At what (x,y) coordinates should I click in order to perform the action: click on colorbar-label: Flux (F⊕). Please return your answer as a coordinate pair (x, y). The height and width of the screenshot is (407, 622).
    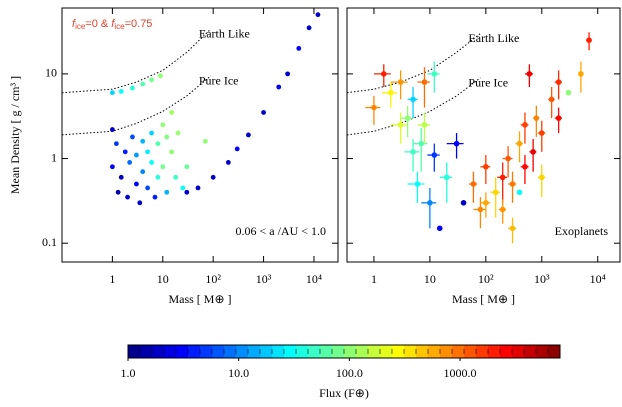
    Looking at the image, I should click on (344, 393).